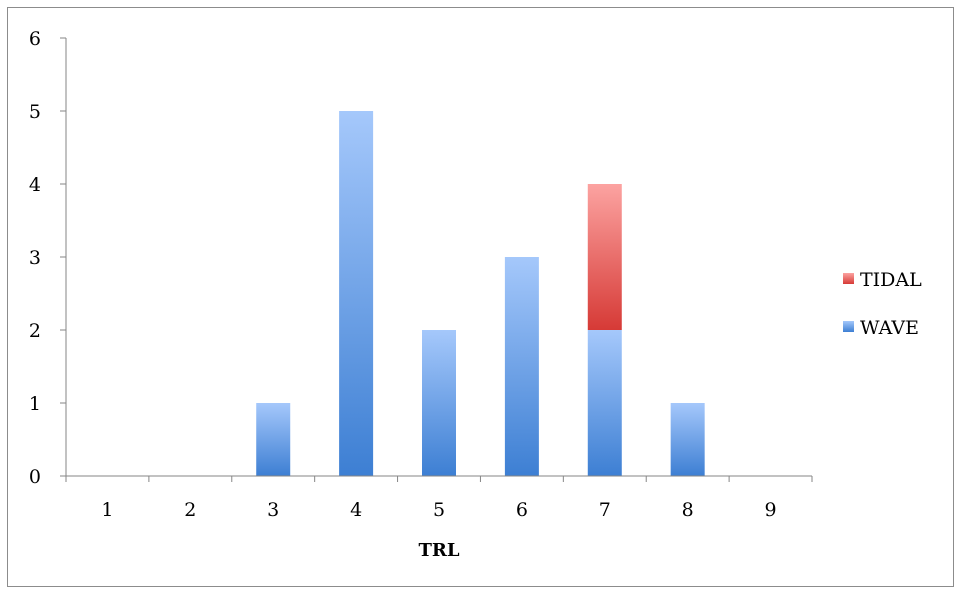  What do you see at coordinates (356, 510) in the screenshot?
I see `x-tick-label-4: 4` at bounding box center [356, 510].